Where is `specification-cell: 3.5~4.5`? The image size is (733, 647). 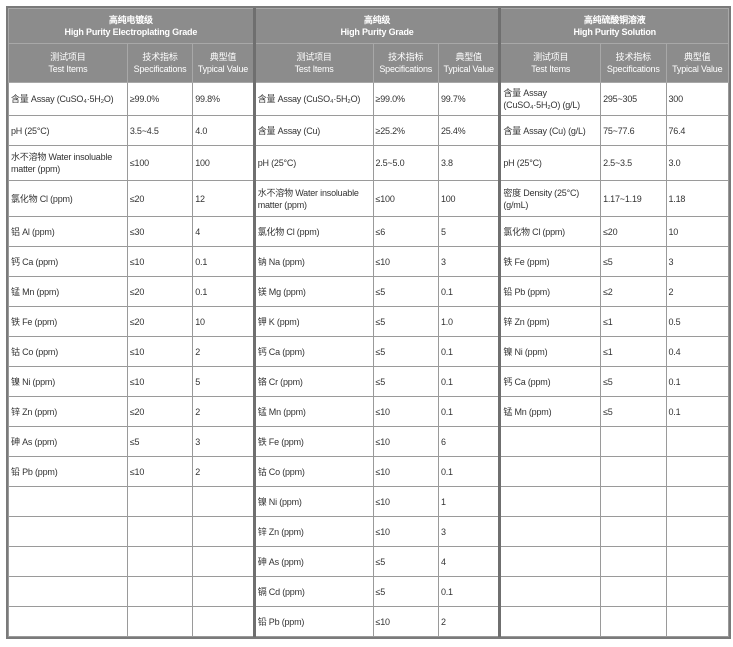 specification-cell: 3.5~4.5 is located at coordinates (160, 130).